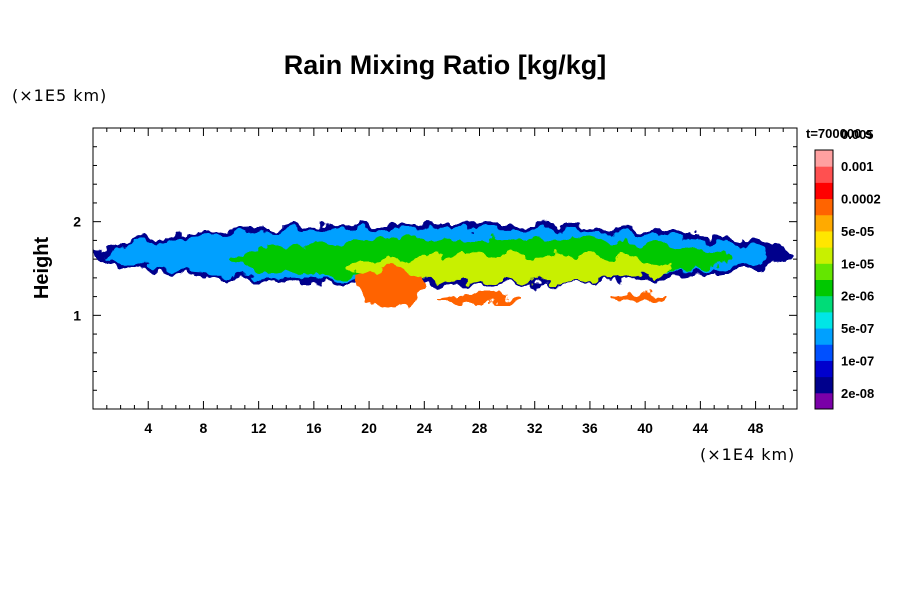 The height and width of the screenshot is (600, 900). What do you see at coordinates (839, 133) in the screenshot?
I see `time-label: t=700000 s` at bounding box center [839, 133].